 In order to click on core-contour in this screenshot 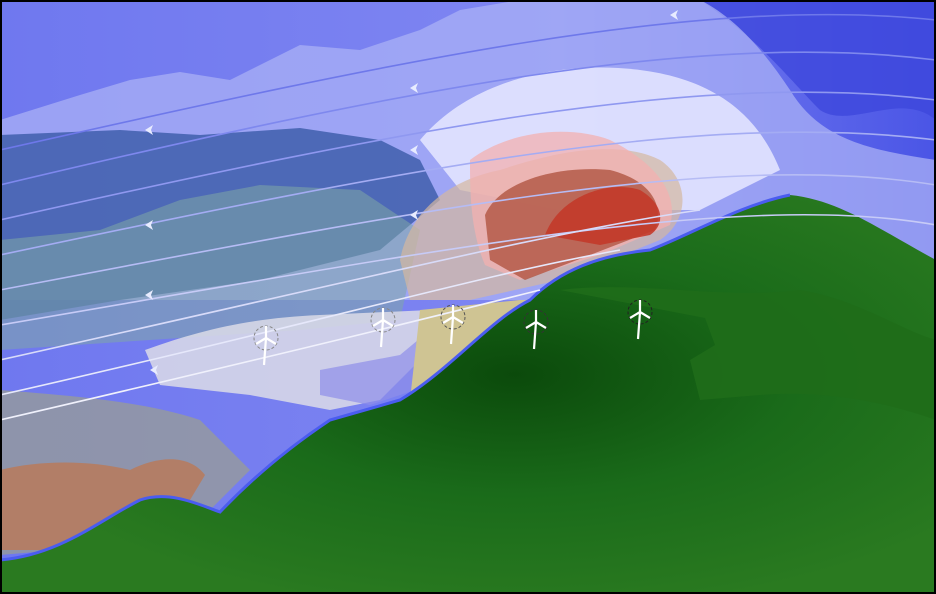, I will do `click(603, 216)`.